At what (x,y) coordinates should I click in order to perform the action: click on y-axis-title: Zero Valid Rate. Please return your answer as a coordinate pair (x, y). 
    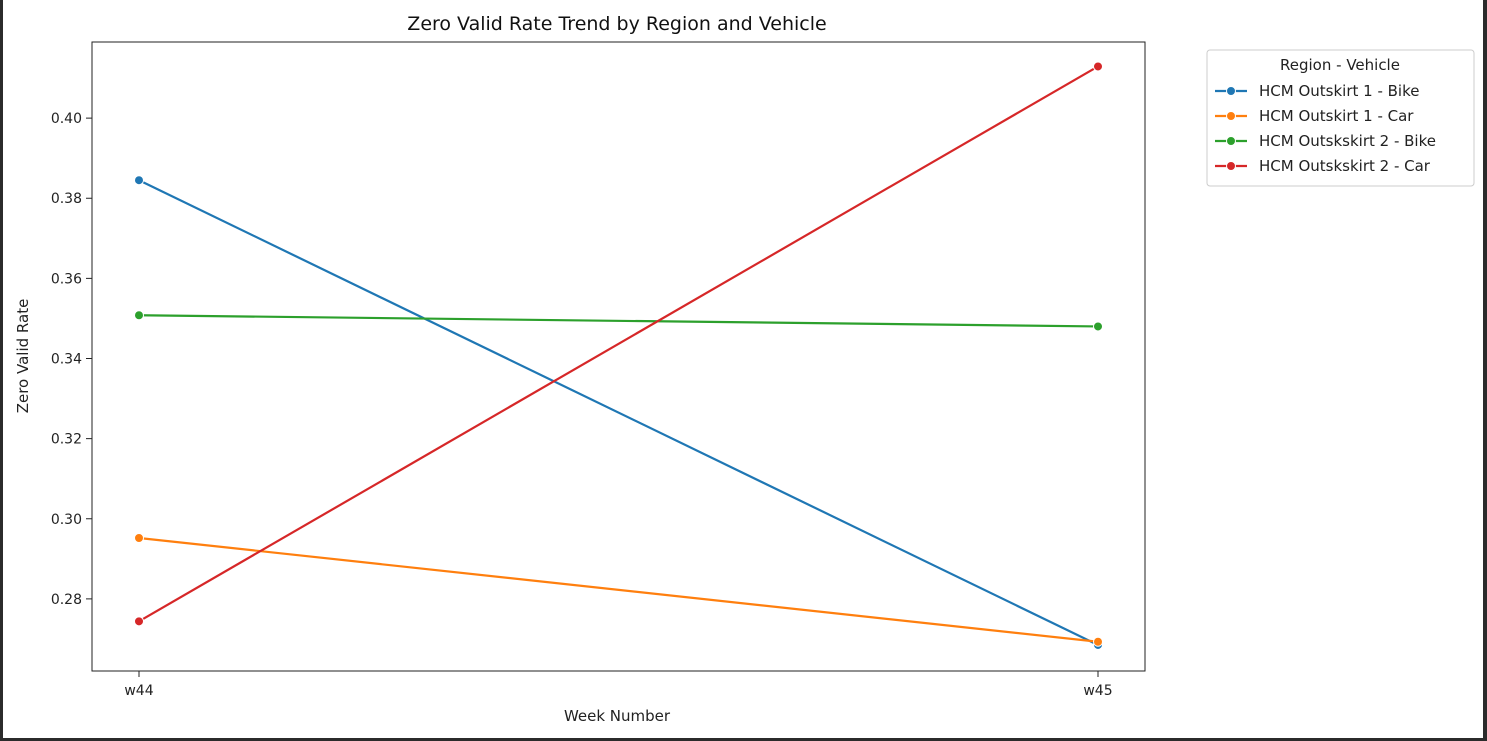
    Looking at the image, I should click on (23, 356).